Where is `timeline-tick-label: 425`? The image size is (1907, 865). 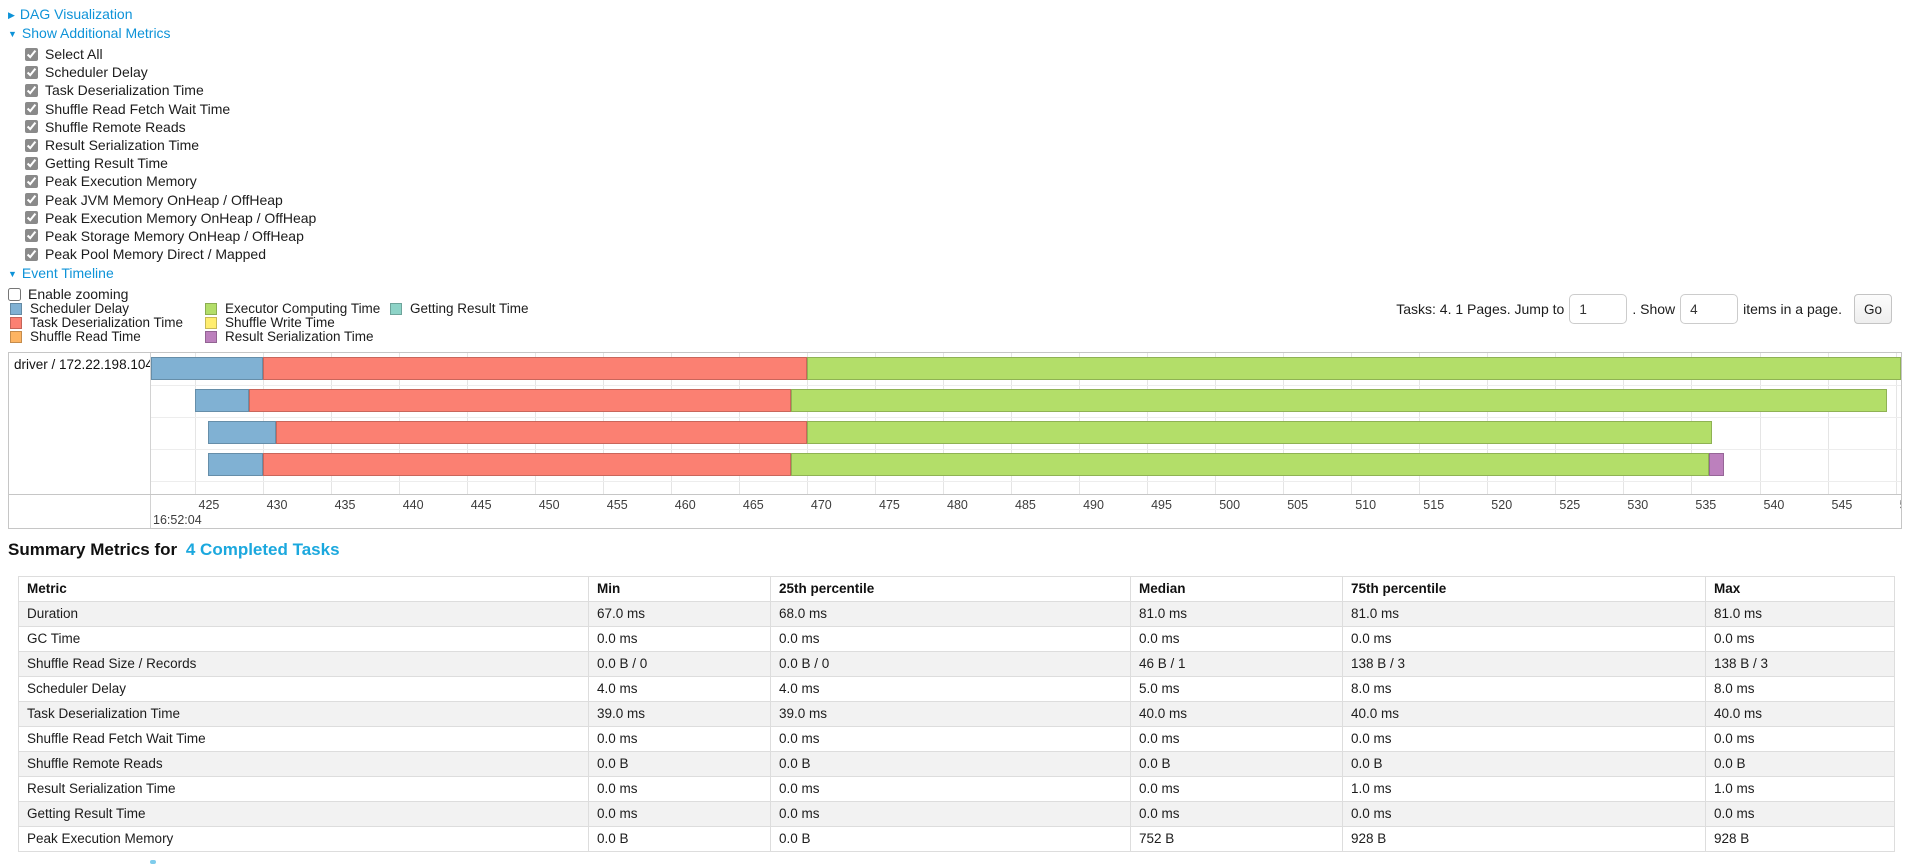
timeline-tick-label: 425 is located at coordinates (209, 505).